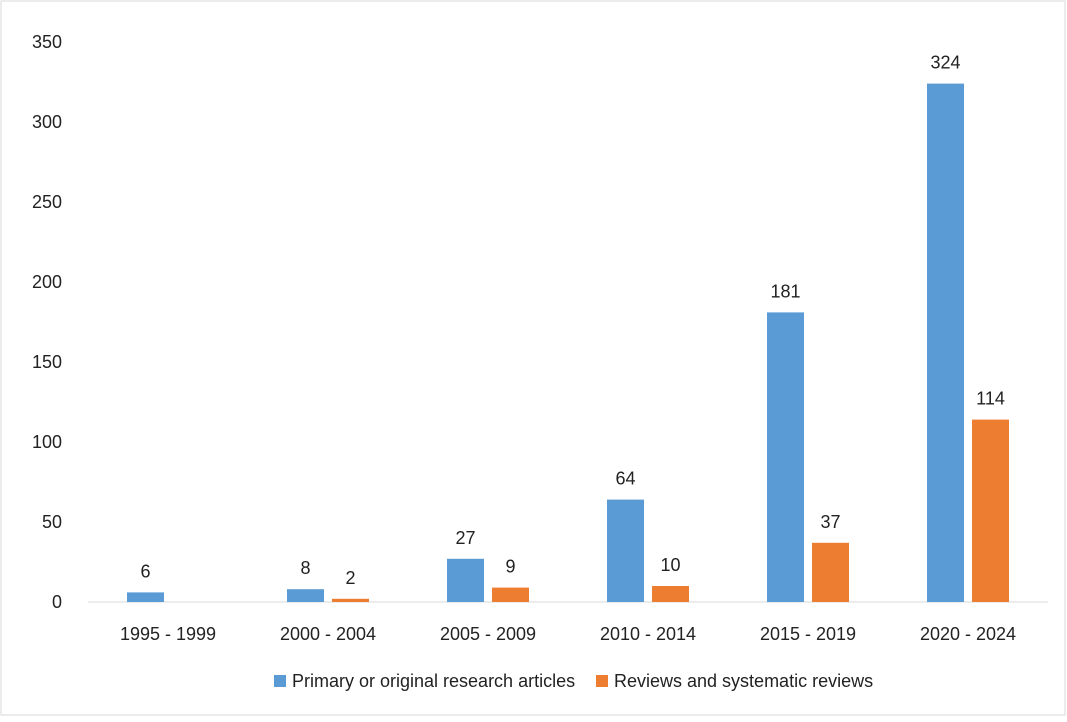 Image resolution: width=1067 pixels, height=722 pixels. I want to click on y-tick-label: 300, so click(47, 122).